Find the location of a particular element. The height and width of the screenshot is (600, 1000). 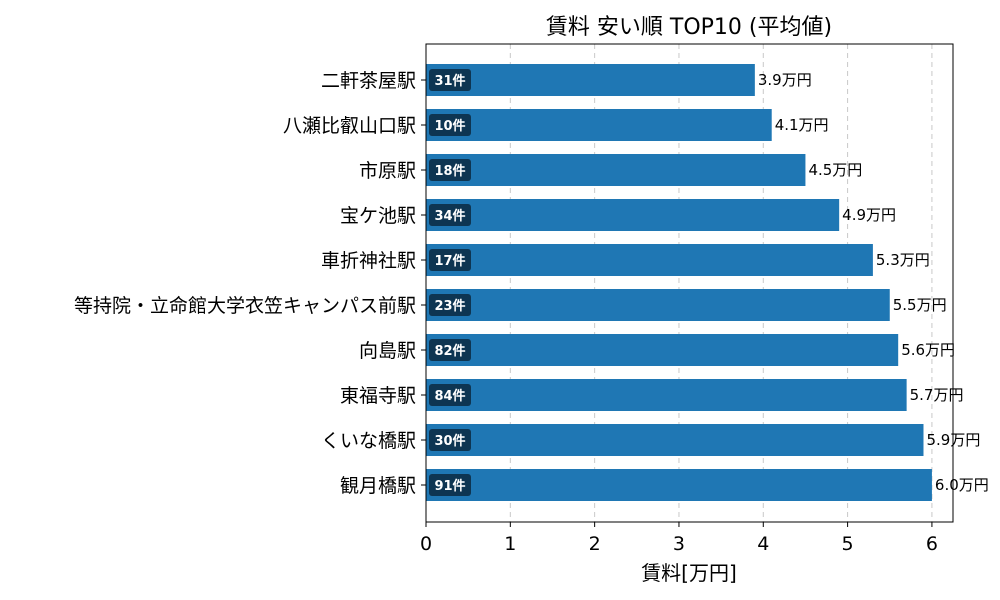

count-label: 82件 is located at coordinates (449, 351).